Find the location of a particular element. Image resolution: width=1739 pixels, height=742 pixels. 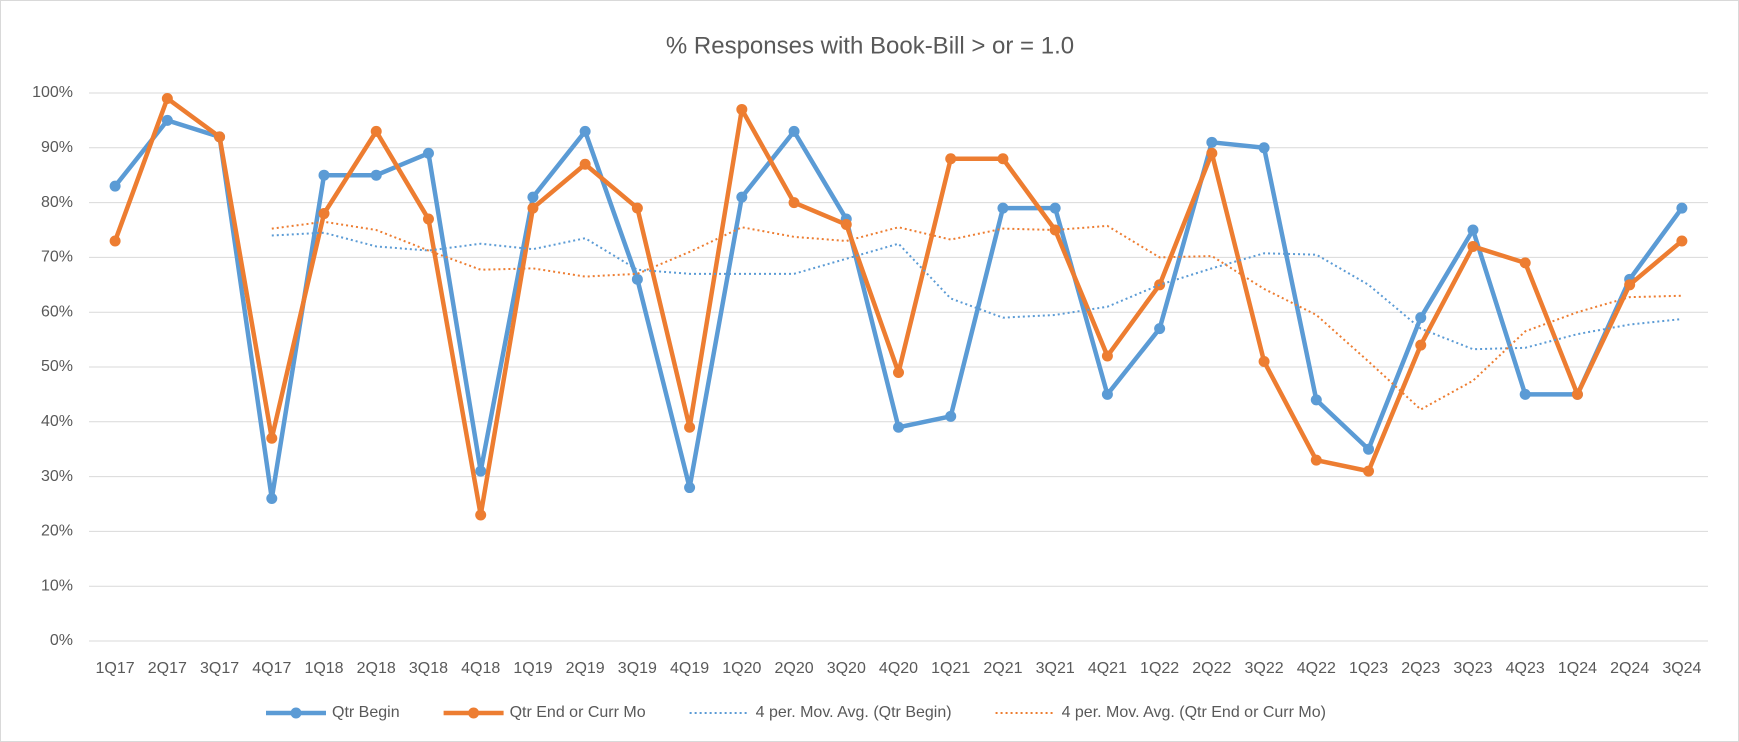

y-tick-label: 50% is located at coordinates (57, 366).